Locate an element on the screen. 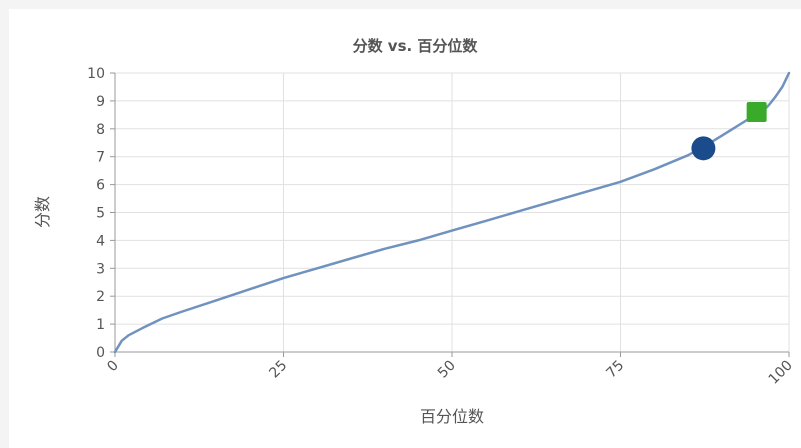  chart-title: 分数 vs. 百分位数 is located at coordinates (416, 46).